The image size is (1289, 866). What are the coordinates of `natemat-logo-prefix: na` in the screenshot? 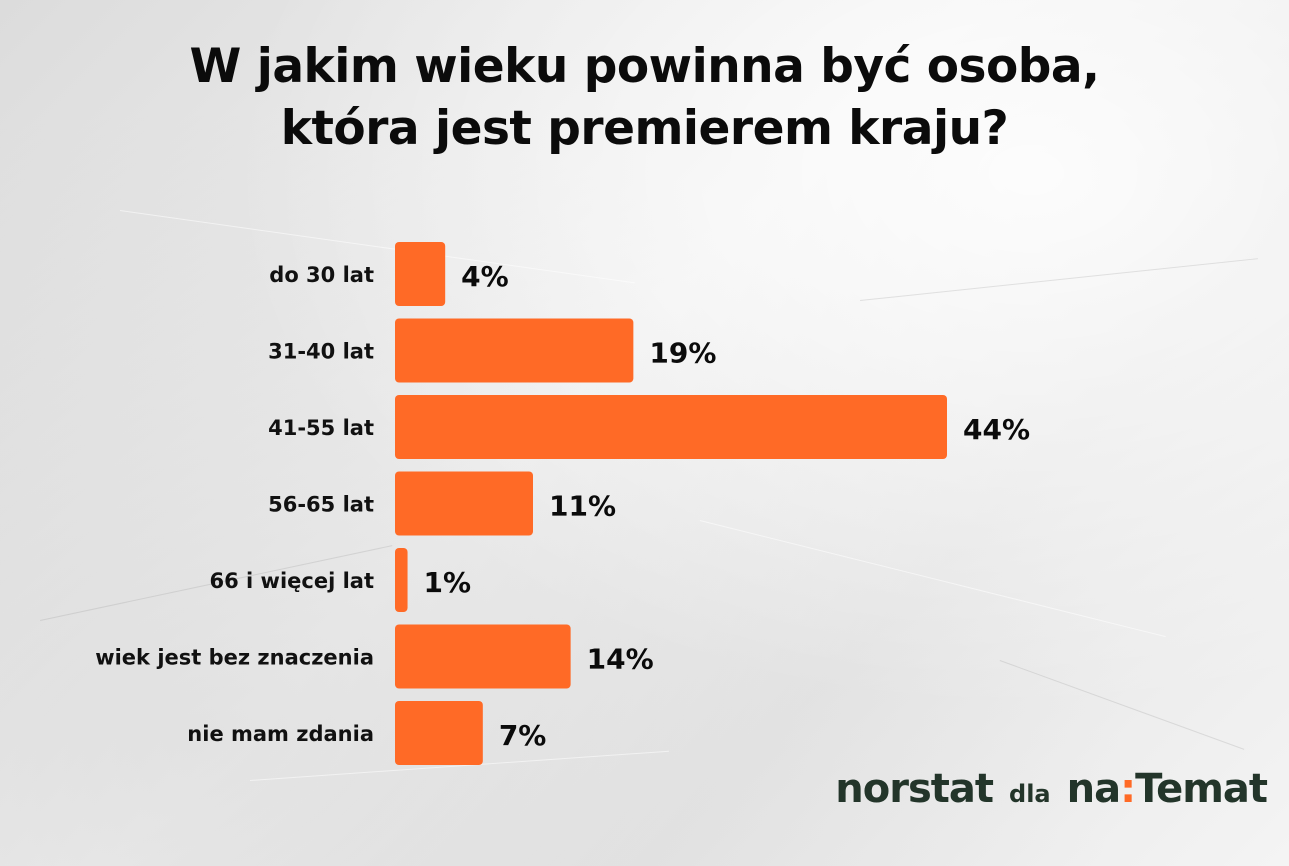 It's located at (1093, 789).